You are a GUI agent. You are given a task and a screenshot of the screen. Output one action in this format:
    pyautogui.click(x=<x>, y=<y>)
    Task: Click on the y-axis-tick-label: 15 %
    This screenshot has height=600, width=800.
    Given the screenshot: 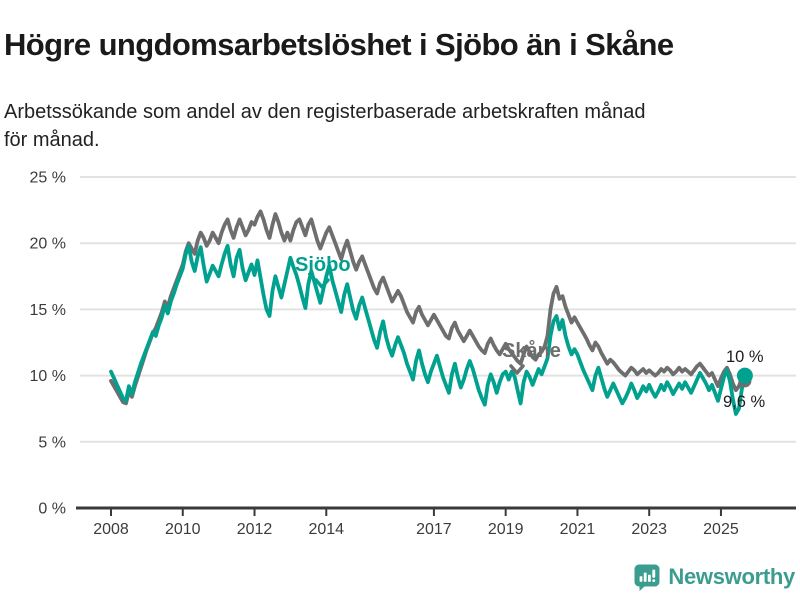 What is the action you would take?
    pyautogui.click(x=48, y=310)
    